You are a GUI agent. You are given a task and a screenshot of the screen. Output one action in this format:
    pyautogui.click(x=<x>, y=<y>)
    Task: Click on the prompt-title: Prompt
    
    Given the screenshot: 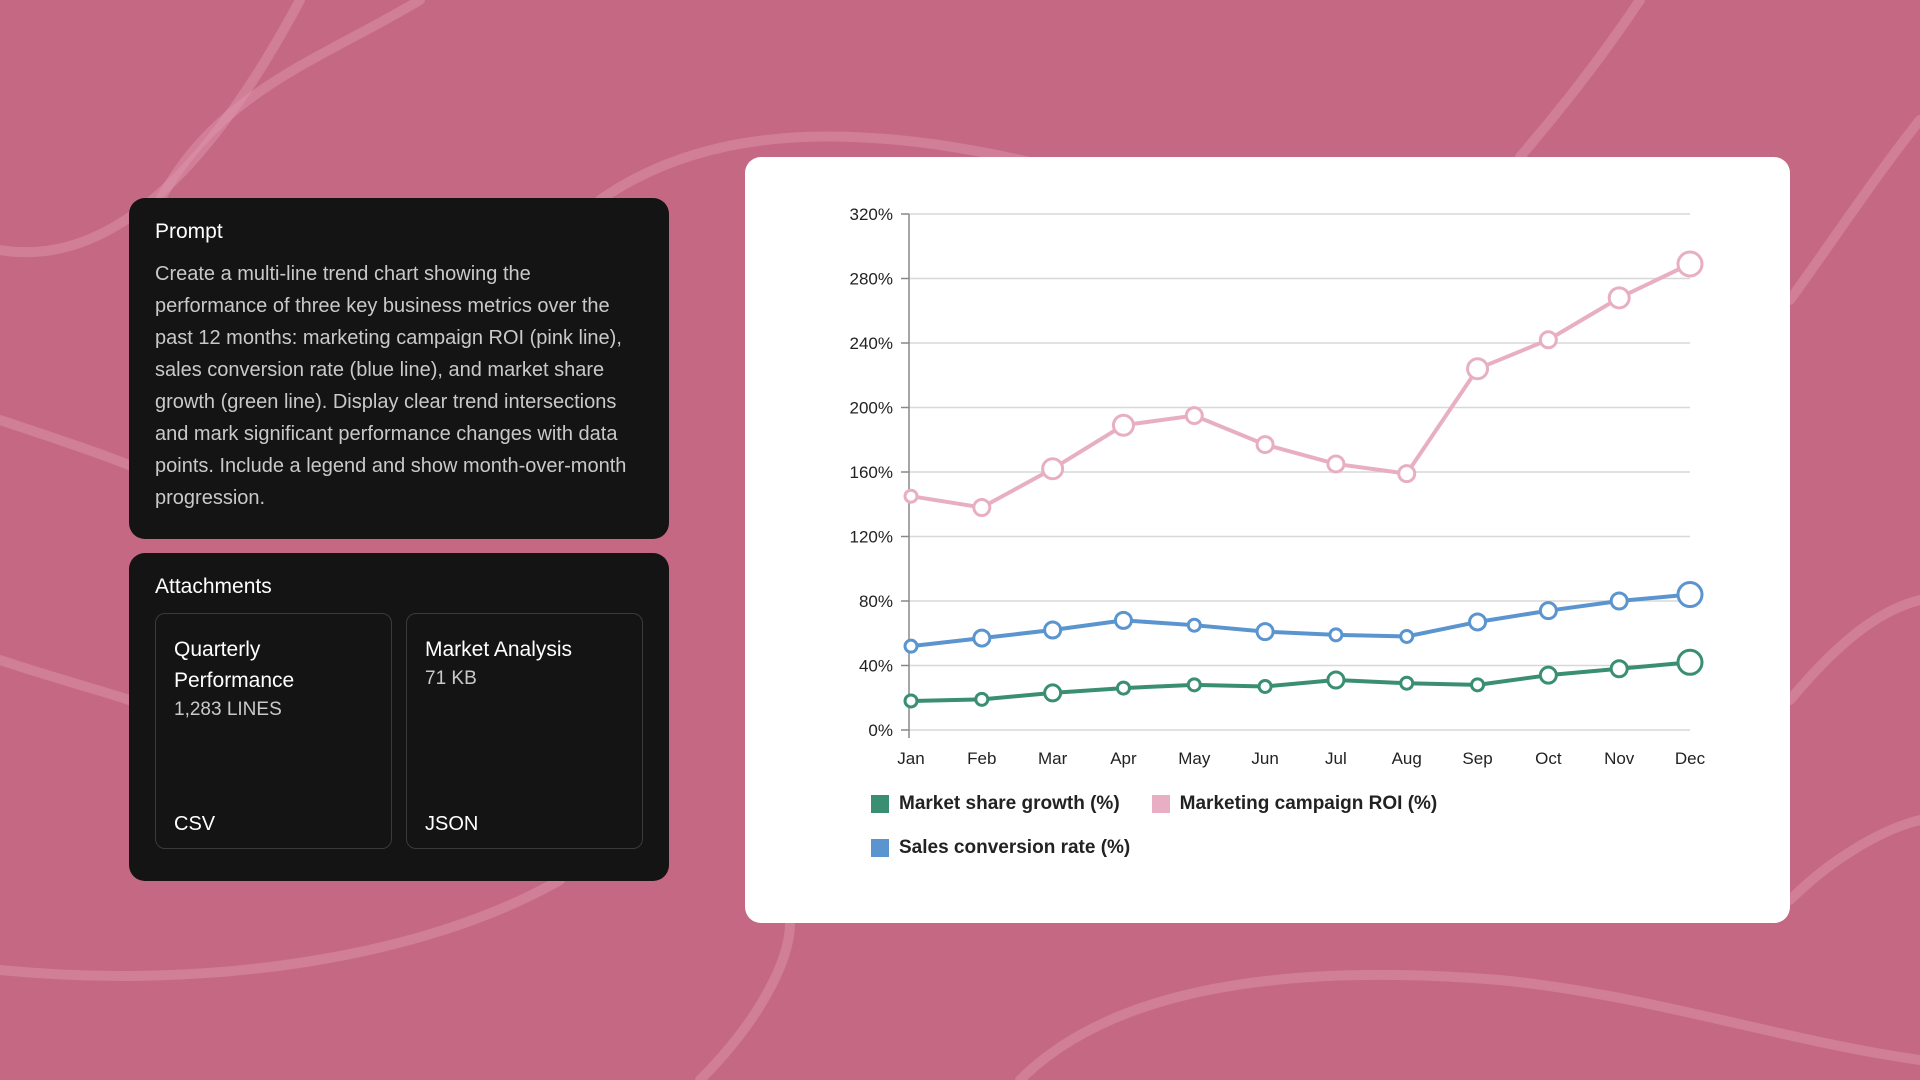 What is the action you would take?
    pyautogui.click(x=189, y=231)
    